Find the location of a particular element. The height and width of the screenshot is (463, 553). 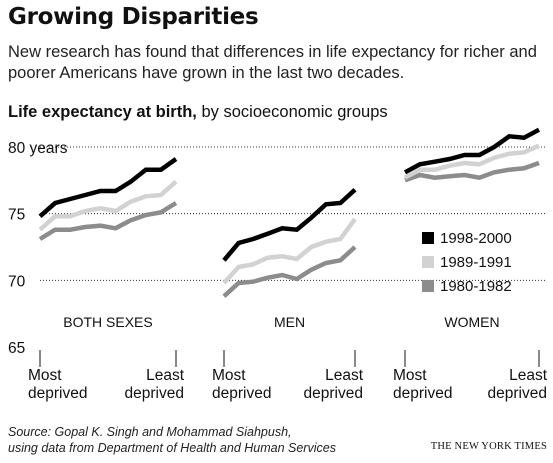

legend-label-1998-2000: 1998-2000 is located at coordinates (476, 238).